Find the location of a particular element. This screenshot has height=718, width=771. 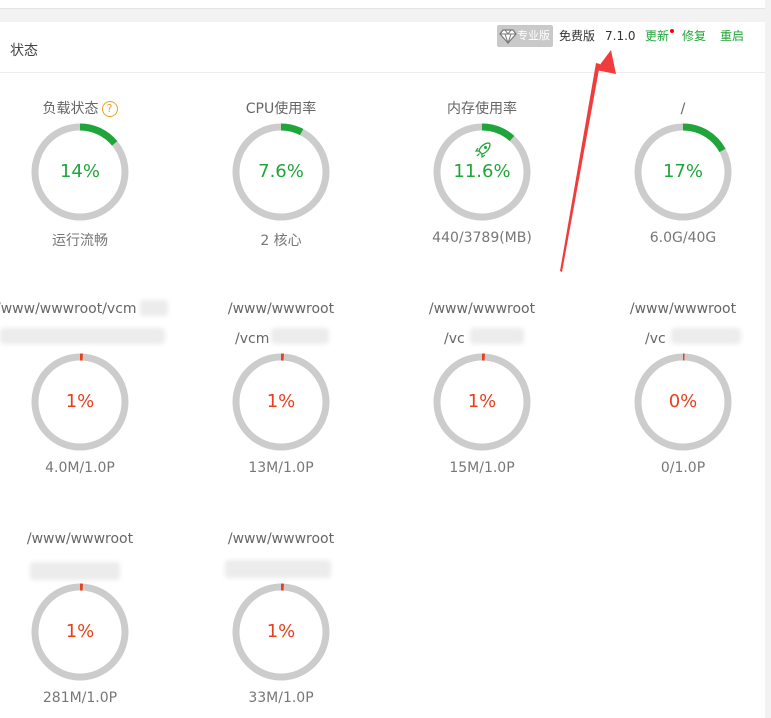

disk-path-5: /www/wwwroot is located at coordinates (80, 539).